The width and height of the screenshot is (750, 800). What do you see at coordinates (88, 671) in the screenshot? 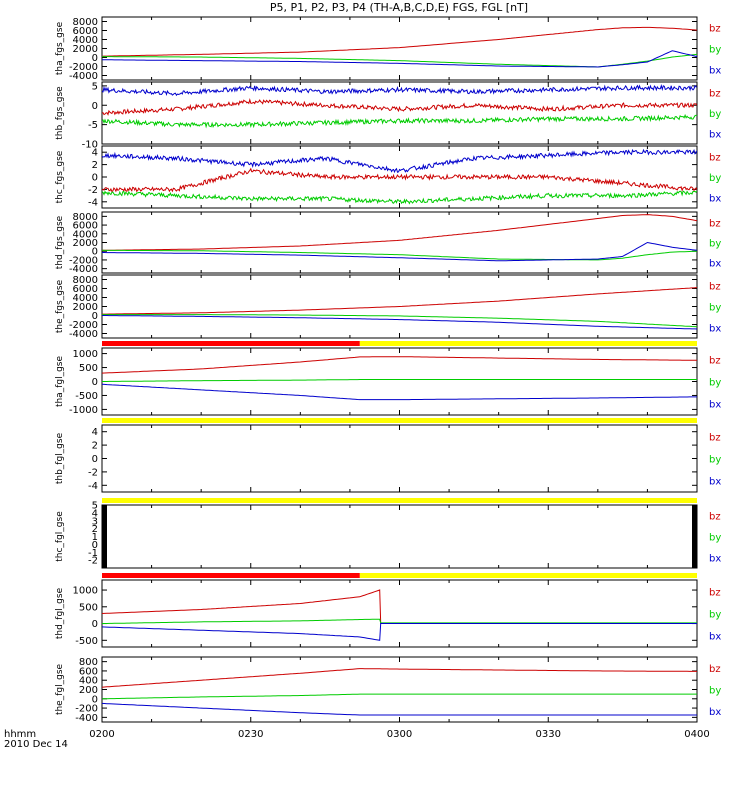
I see `y-tick-label: 600` at bounding box center [88, 671].